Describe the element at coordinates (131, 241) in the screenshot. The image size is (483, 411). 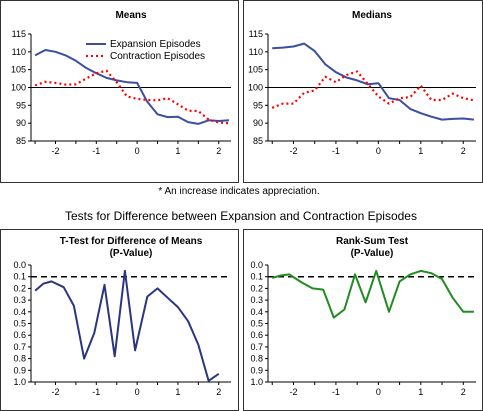
I see `chart-title: T-Test for Difference of Means` at that location.